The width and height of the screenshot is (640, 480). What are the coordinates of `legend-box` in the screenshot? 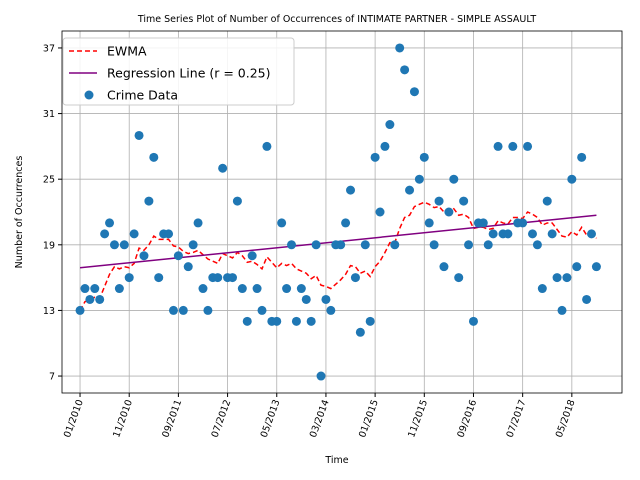 It's located at (178, 71).